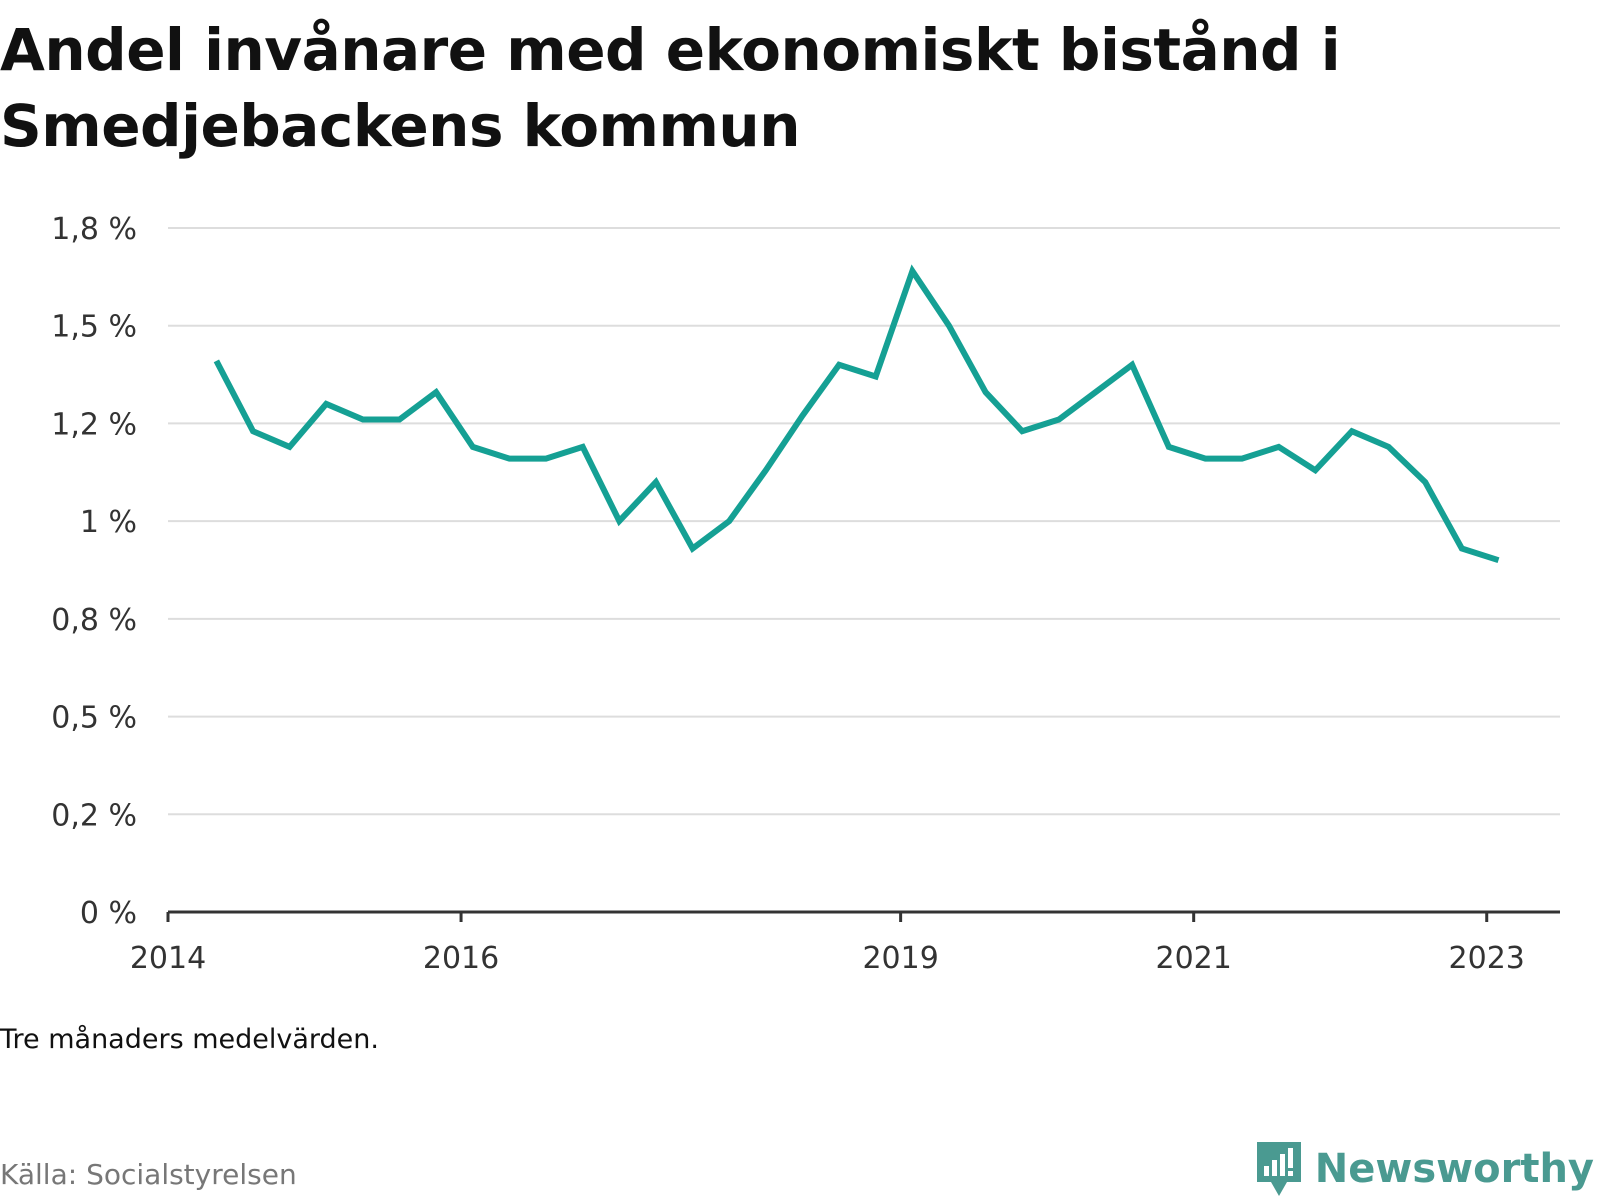 The image size is (1600, 1200). What do you see at coordinates (108, 913) in the screenshot?
I see `y-tick-label: 0 %` at bounding box center [108, 913].